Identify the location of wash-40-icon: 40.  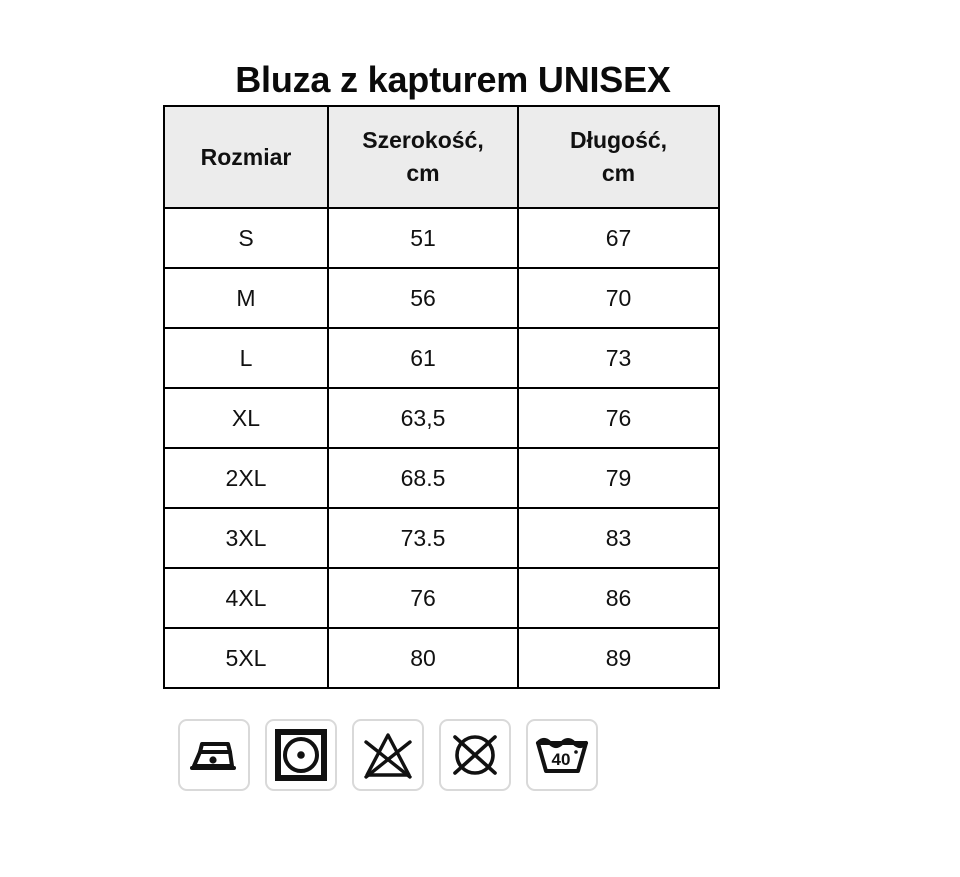
(562, 755).